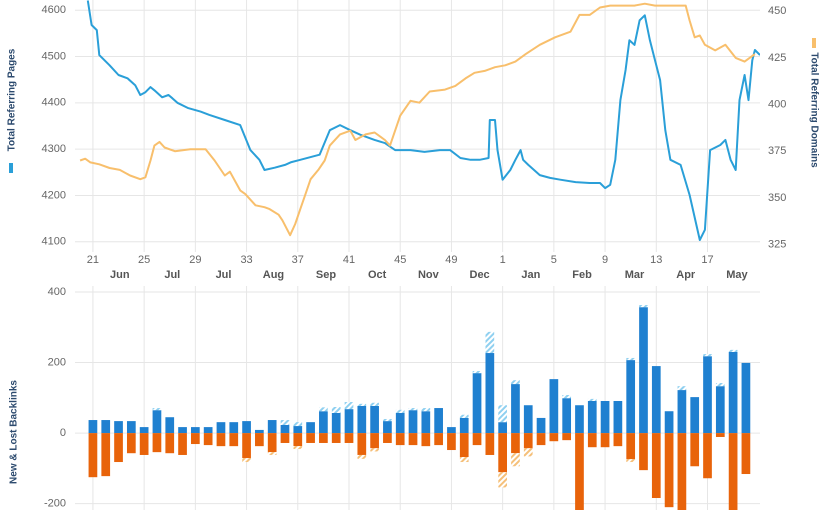 The height and width of the screenshot is (510, 825). I want to click on y-tick-label: -200, so click(55, 504).